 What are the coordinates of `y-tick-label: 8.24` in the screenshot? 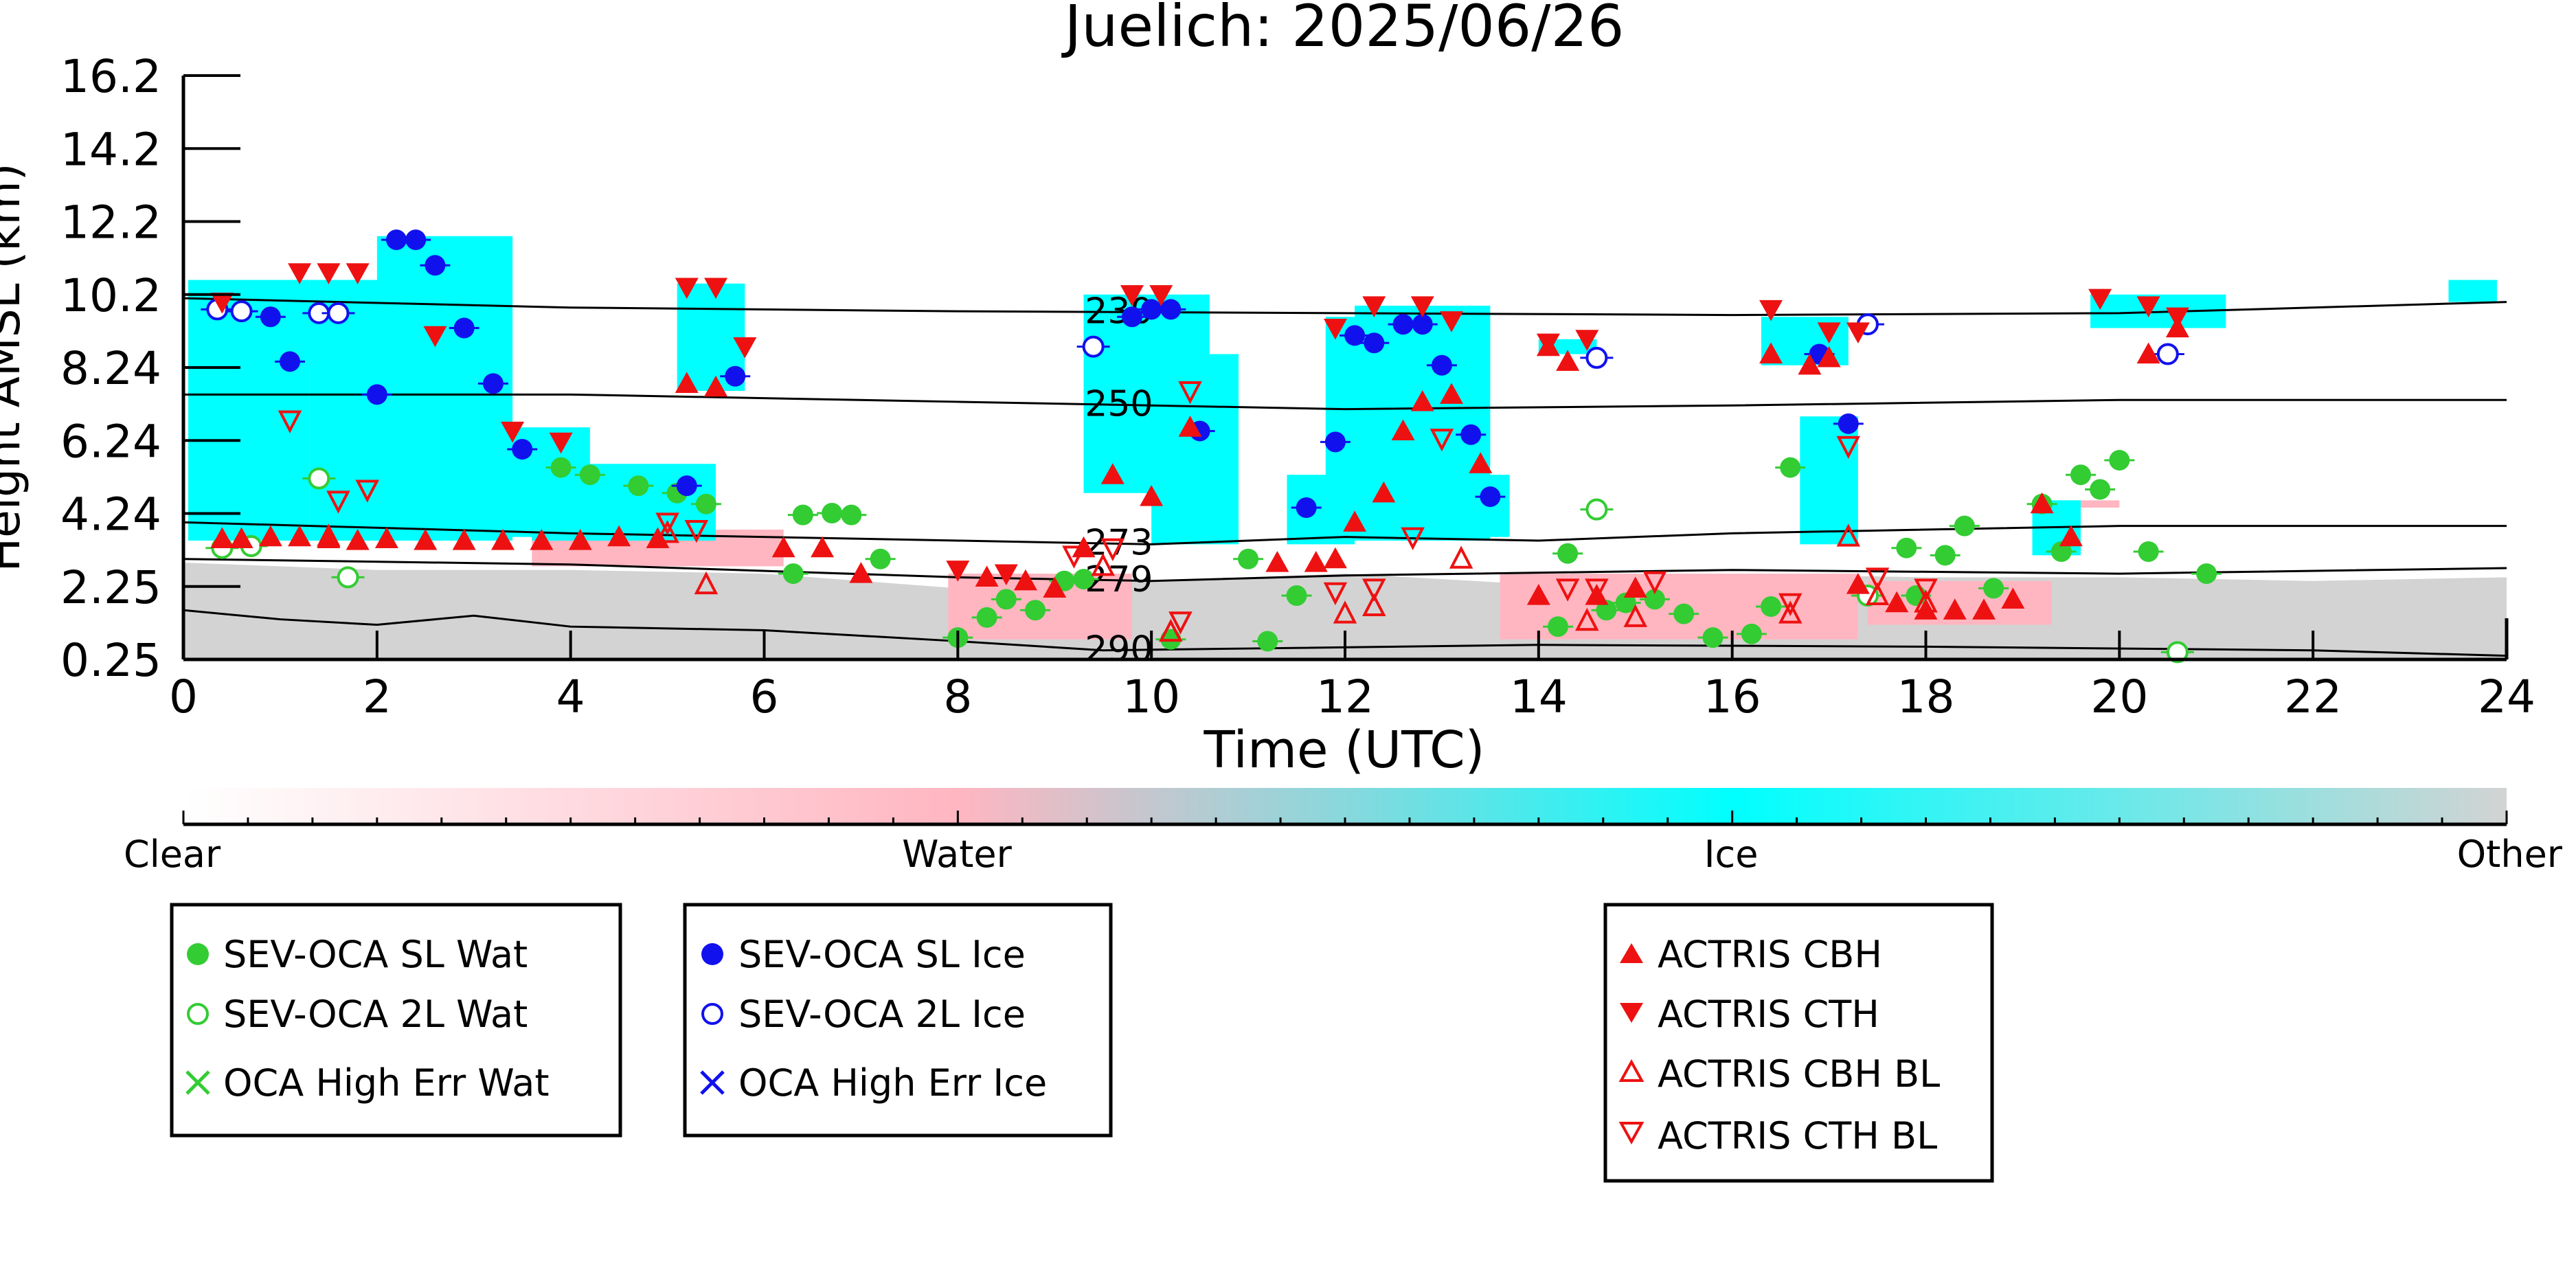 It's located at (110, 368).